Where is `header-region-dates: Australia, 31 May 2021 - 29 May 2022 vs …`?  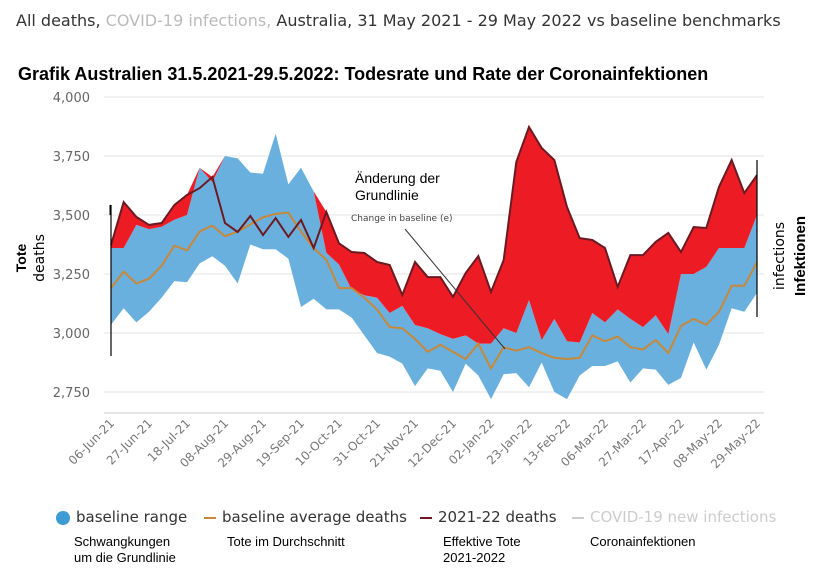
header-region-dates: Australia, 31 May 2021 - 29 May 2022 vs … is located at coordinates (528, 20).